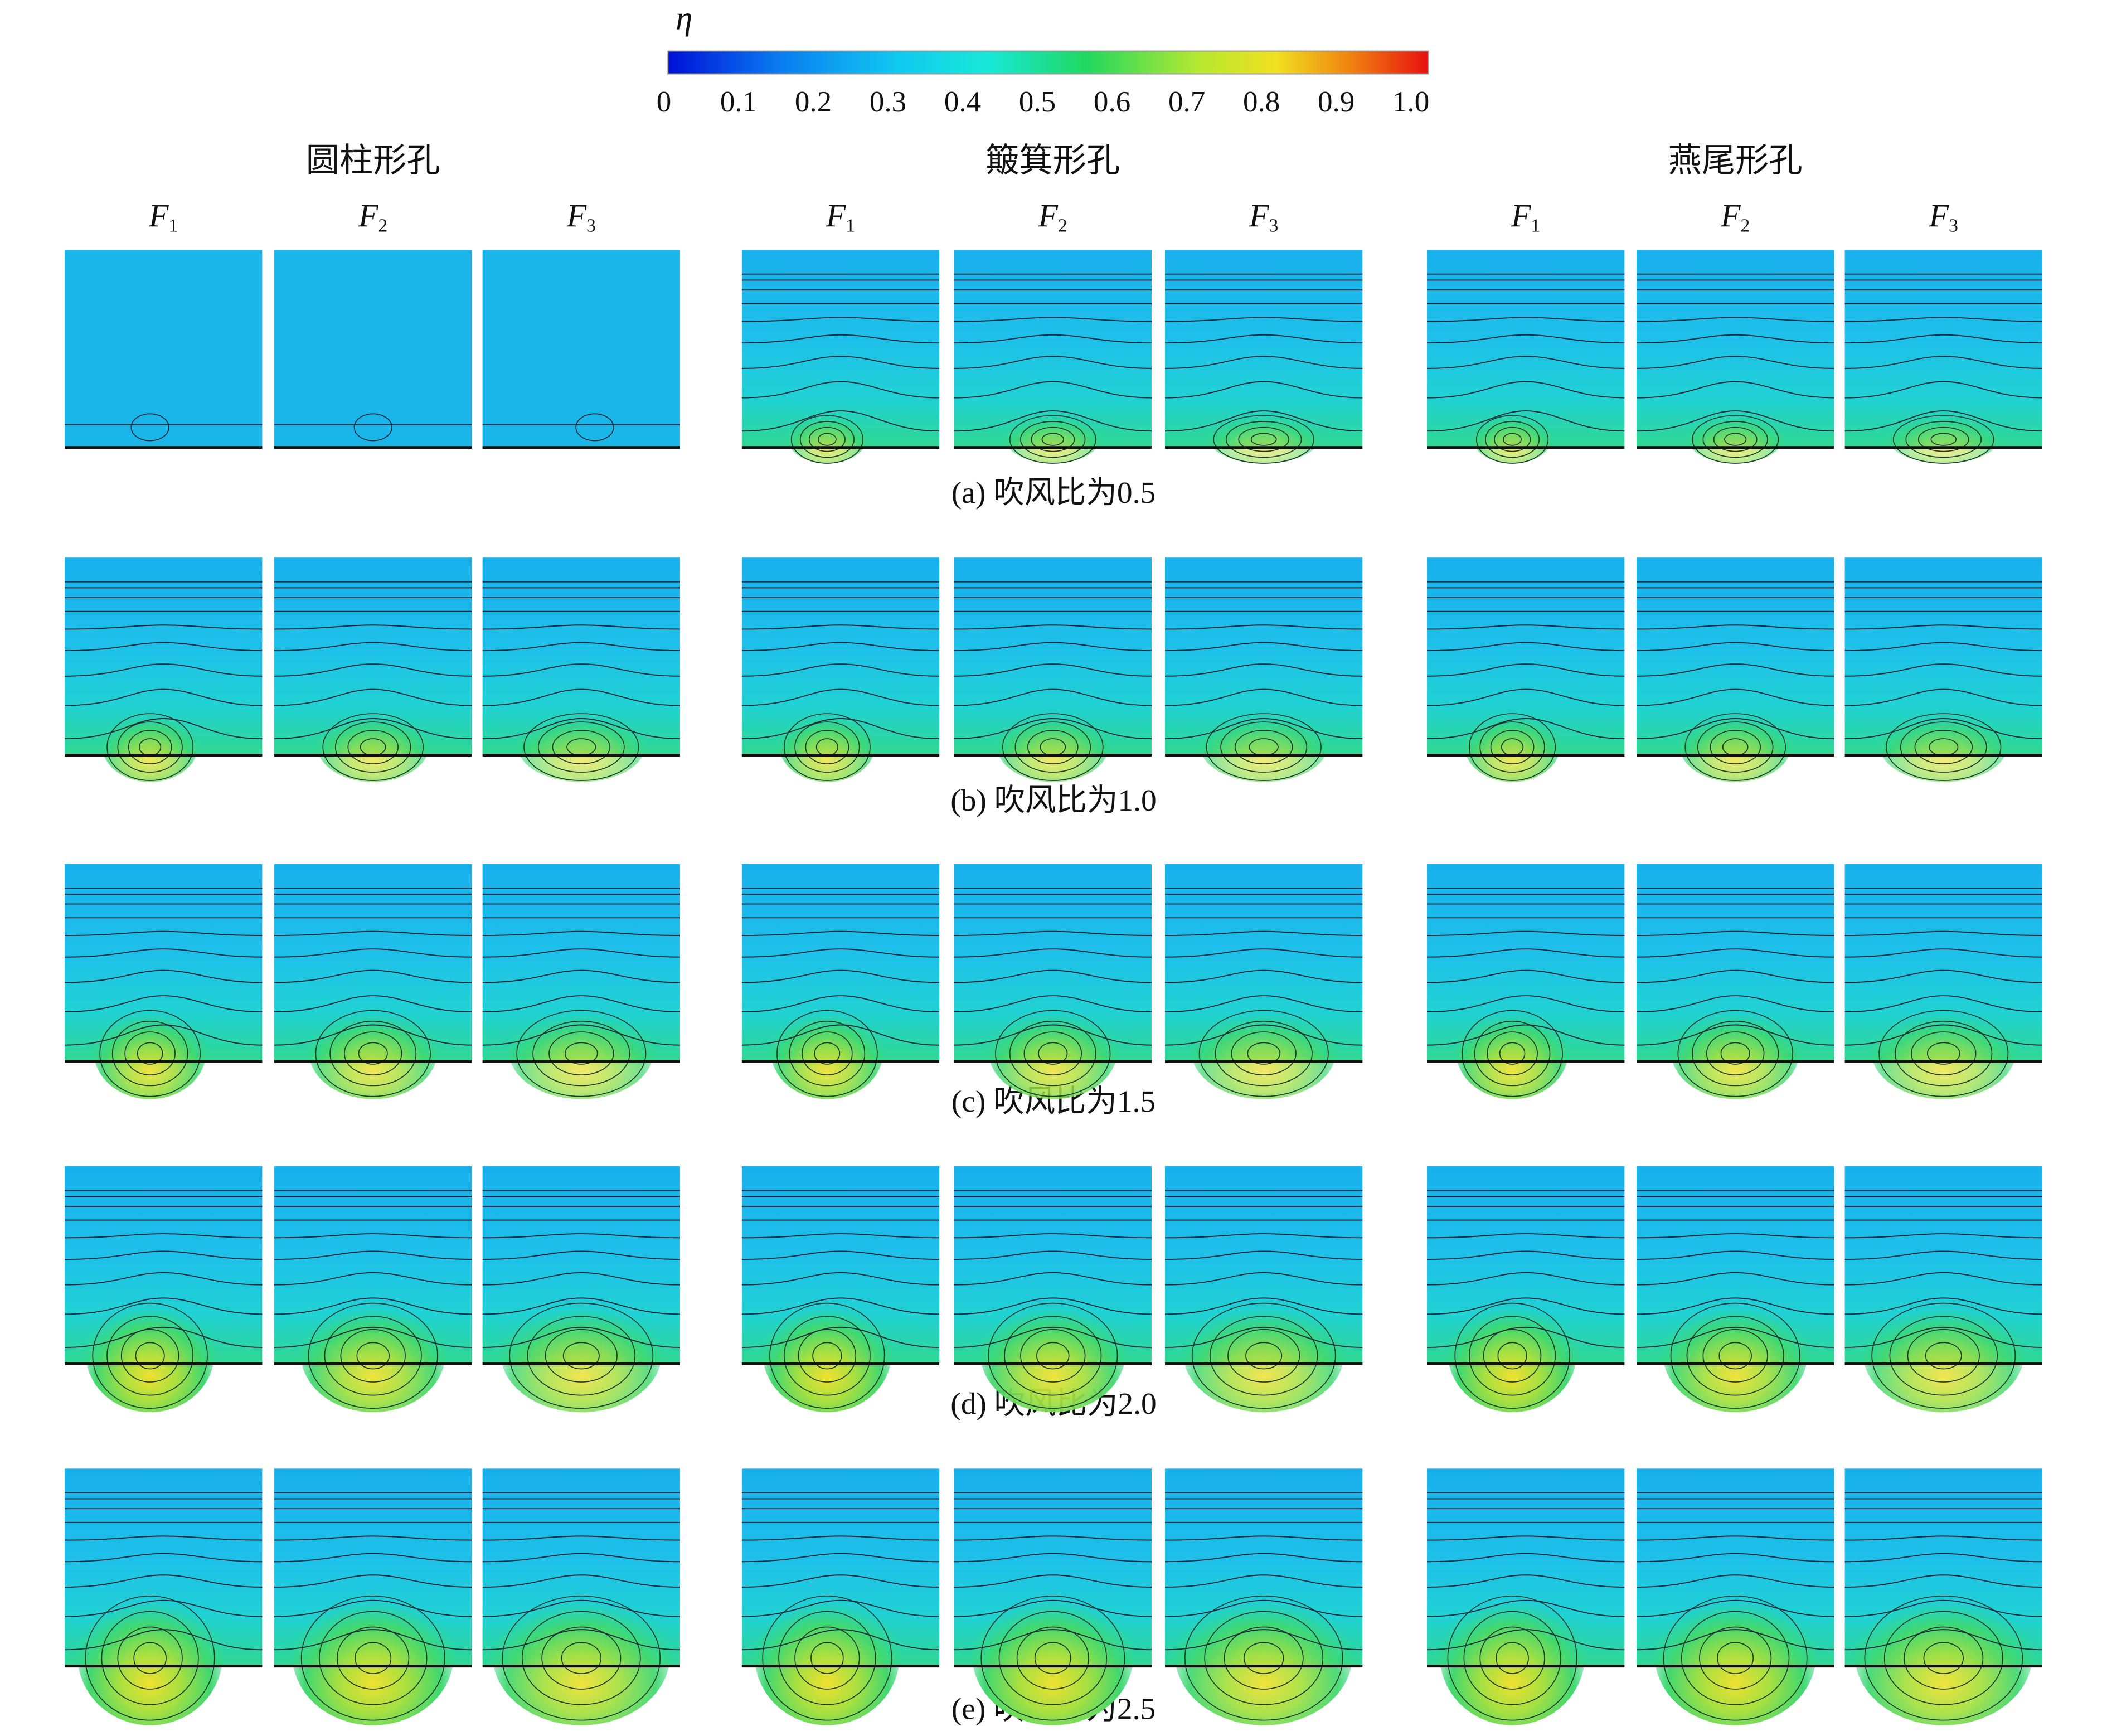  What do you see at coordinates (1037, 102) in the screenshot?
I see `colorbar-tick-label: 0.5` at bounding box center [1037, 102].